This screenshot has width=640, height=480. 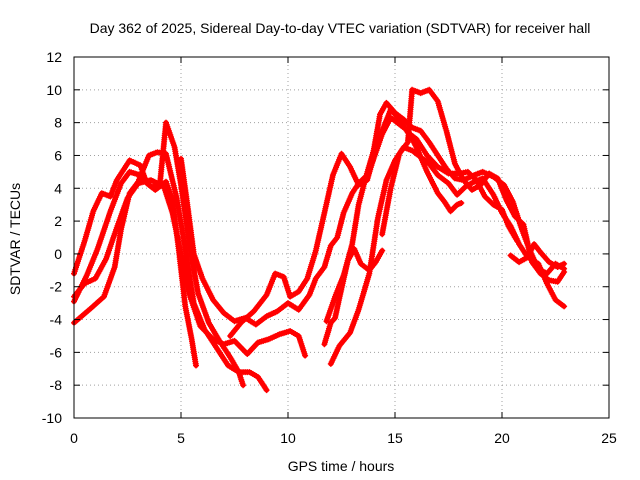 What do you see at coordinates (609, 438) in the screenshot?
I see `x-tick-label: 25` at bounding box center [609, 438].